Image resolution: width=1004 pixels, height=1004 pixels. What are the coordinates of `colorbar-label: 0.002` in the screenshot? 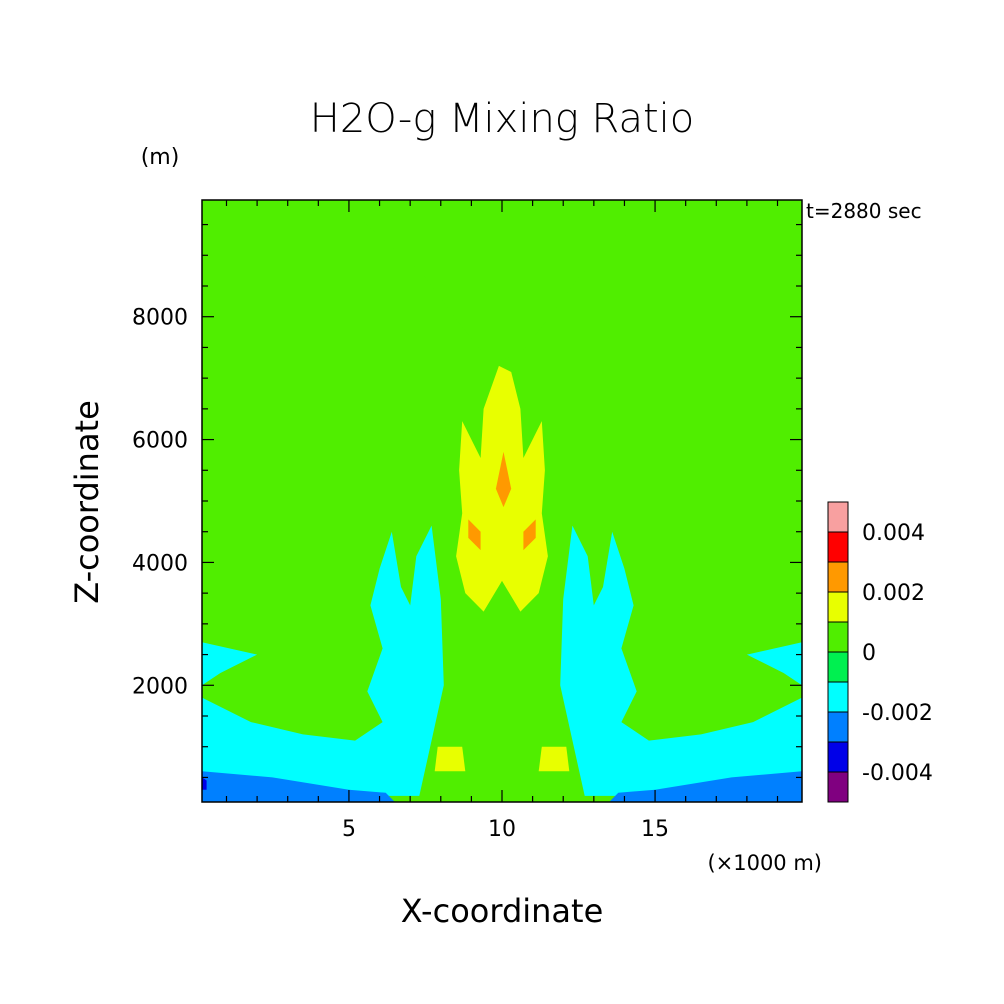 It's located at (893, 593).